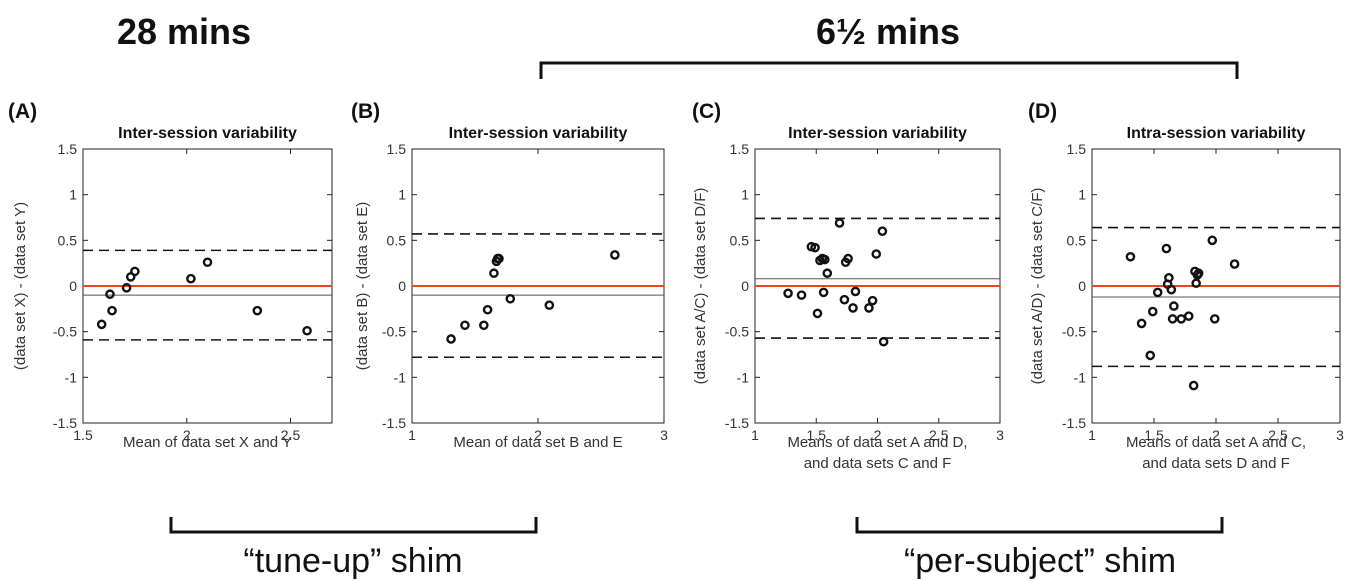 This screenshot has width=1360, height=582. I want to click on x-axis-label: Mean of data set X and Y, so click(207, 442).